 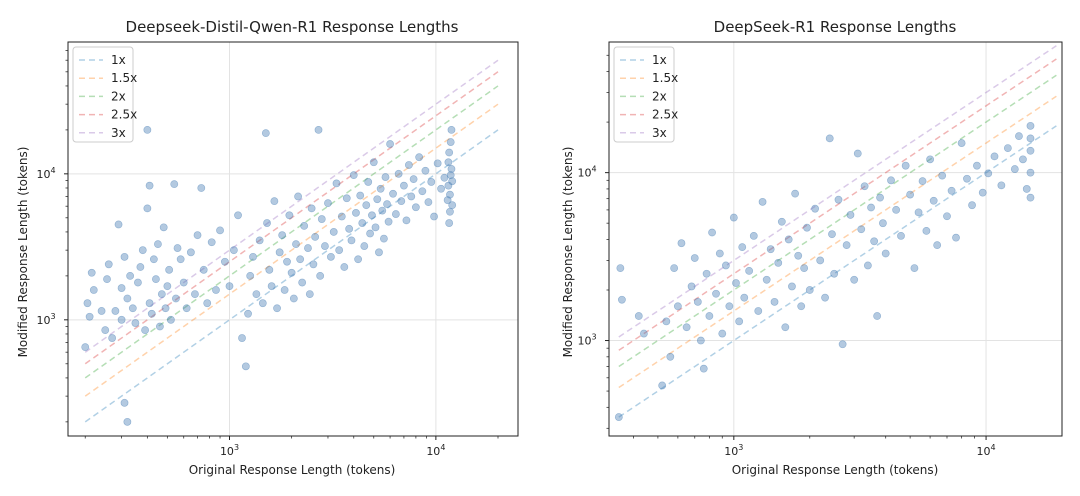 What do you see at coordinates (103, 94) in the screenshot?
I see `legend-box` at bounding box center [103, 94].